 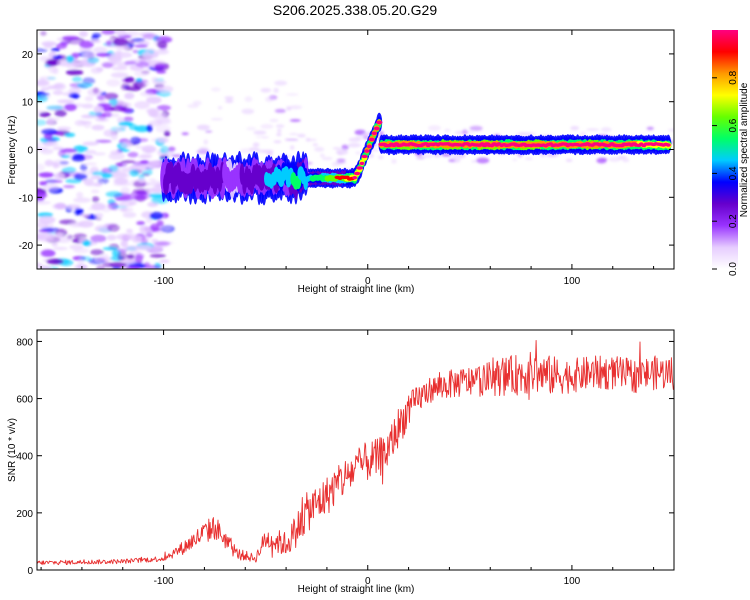 I want to click on figure-title: S206.2025.338.05.20.G29, so click(x=355, y=10).